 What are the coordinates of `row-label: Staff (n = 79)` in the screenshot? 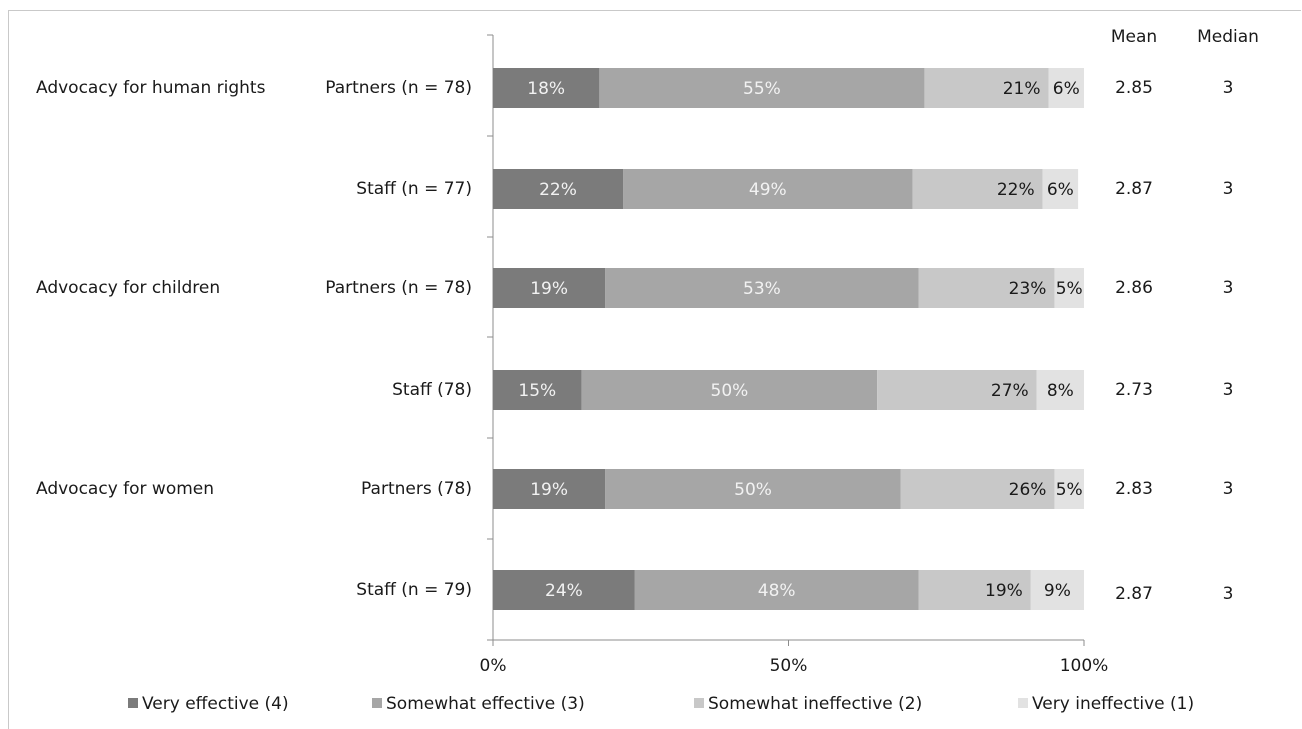 It's located at (414, 590).